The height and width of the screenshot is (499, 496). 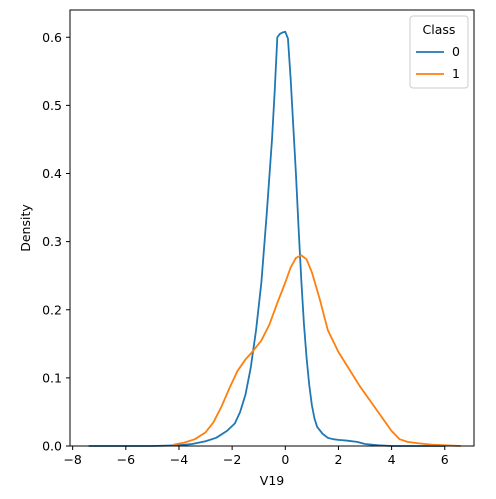 I want to click on x-tick-label: 0, so click(x=285, y=459).